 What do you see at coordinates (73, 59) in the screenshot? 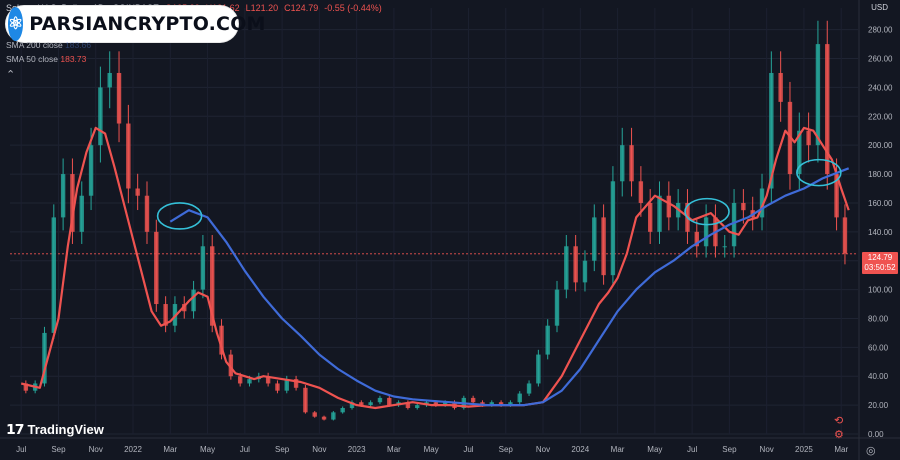
I see `indicator-value: 183.73` at bounding box center [73, 59].